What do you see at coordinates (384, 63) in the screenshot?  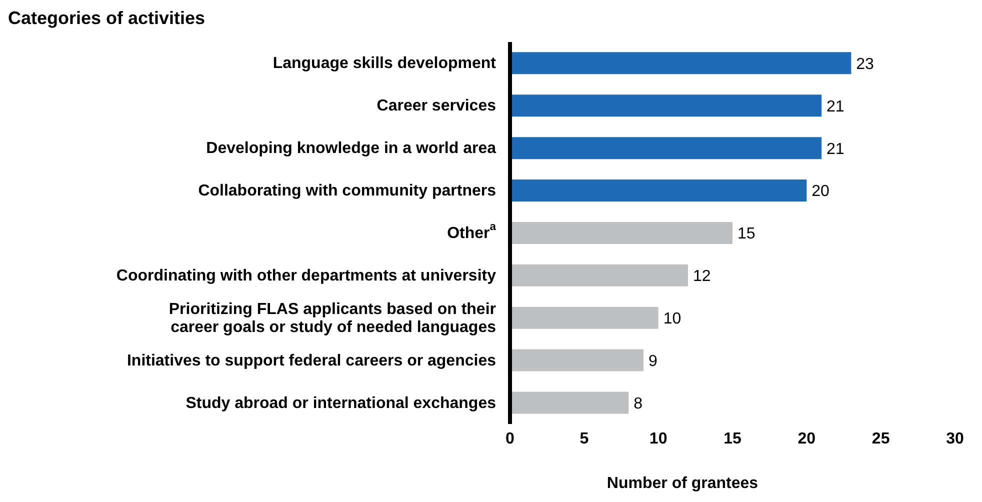 I see `y-tick-label: Language skills development` at bounding box center [384, 63].